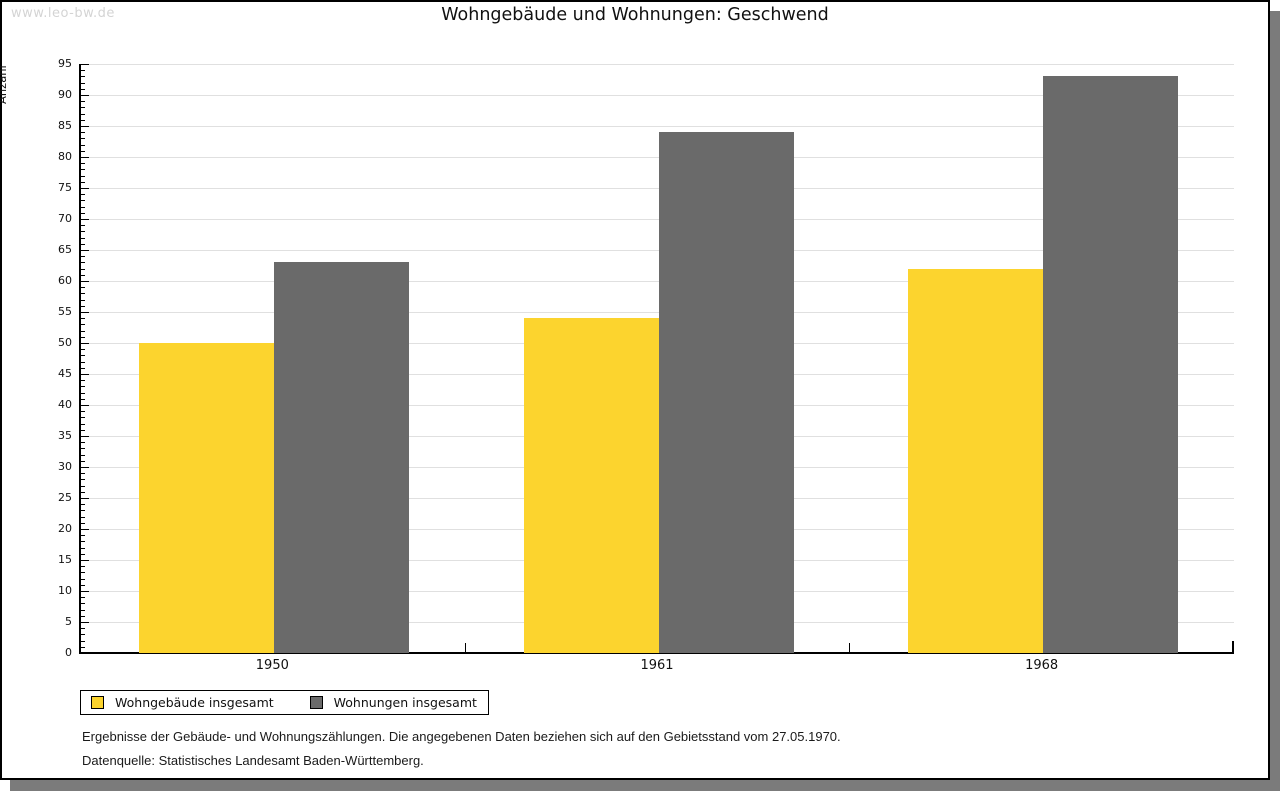 This screenshot has height=791, width=1280. Describe the element at coordinates (65, 125) in the screenshot. I see `y-axis-tick-label: 85` at that location.